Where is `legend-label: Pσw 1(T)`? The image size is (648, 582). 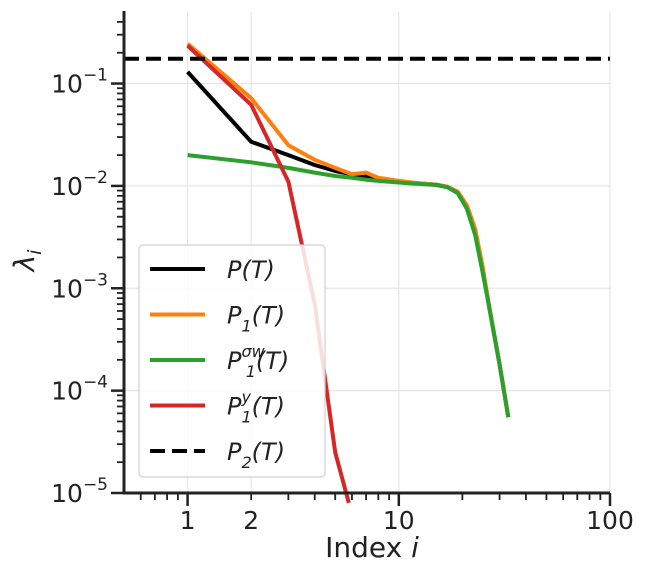 legend-label: Pσw 1(T) is located at coordinates (258, 361).